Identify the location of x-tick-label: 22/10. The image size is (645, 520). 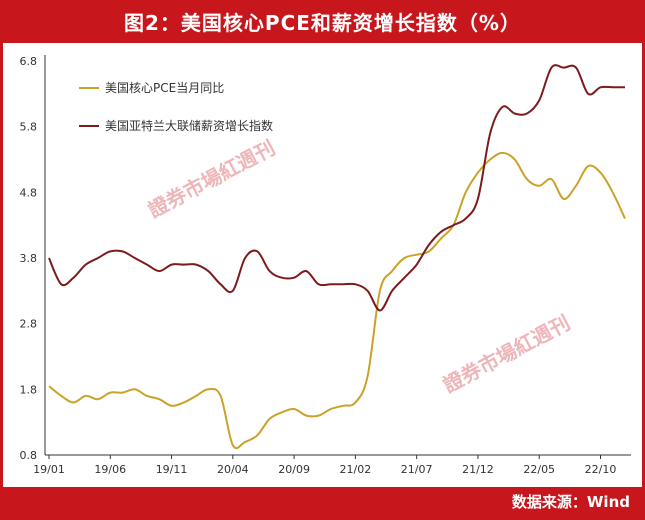
(601, 469).